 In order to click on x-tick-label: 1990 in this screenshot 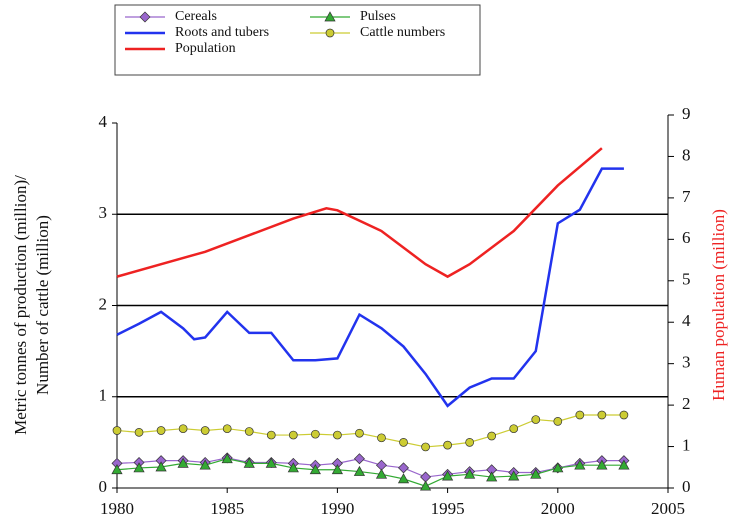, I will do `click(337, 508)`.